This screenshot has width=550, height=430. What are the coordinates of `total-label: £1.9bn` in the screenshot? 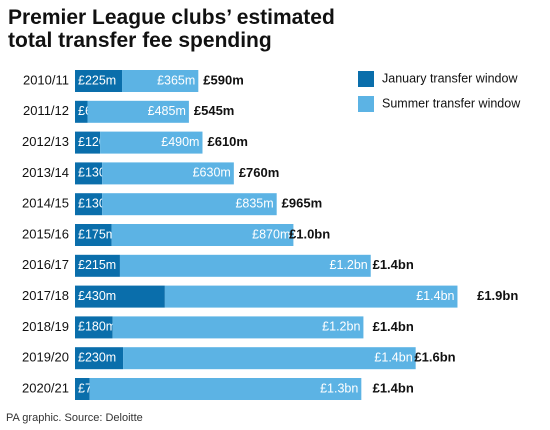 It's located at (497, 295).